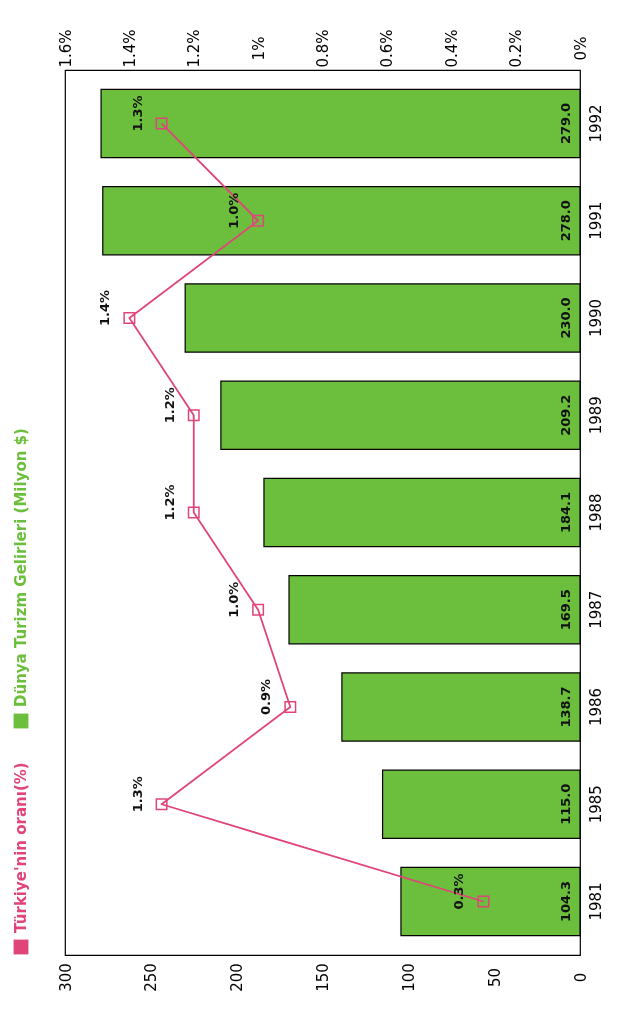 This screenshot has width=619, height=1011. Describe the element at coordinates (595, 609) in the screenshot. I see `y-tick-label: 1987` at that location.